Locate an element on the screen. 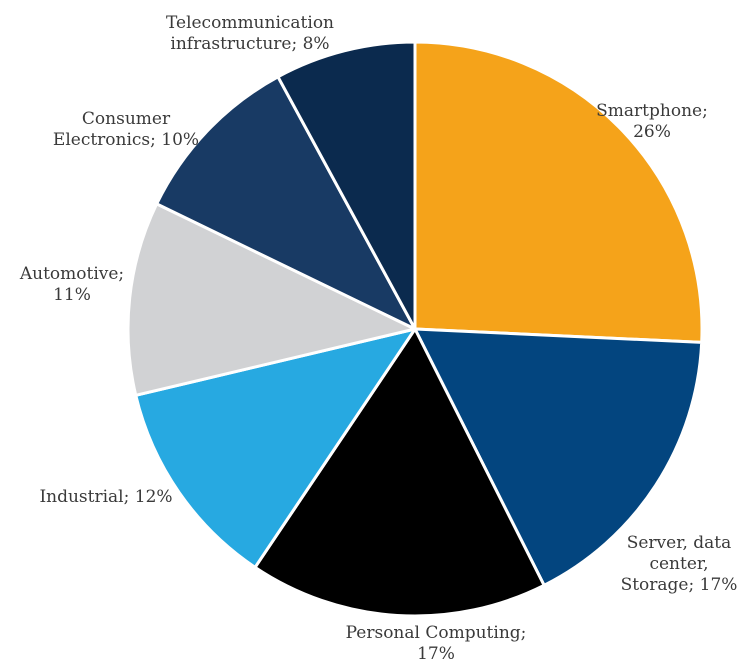 This screenshot has height=663, width=742. slice-label-line: Personal Computing; is located at coordinates (436, 633).